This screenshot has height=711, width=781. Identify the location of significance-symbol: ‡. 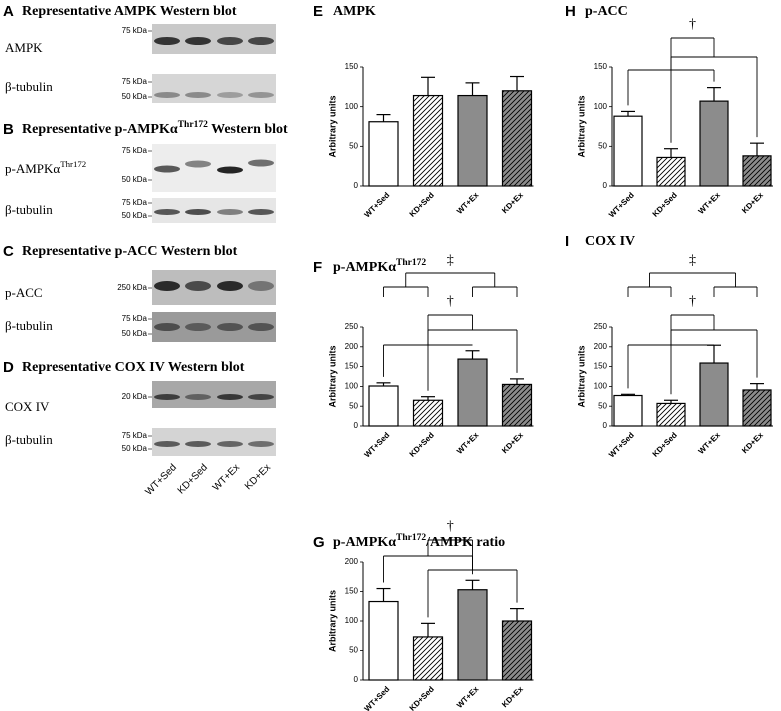
(450, 260).